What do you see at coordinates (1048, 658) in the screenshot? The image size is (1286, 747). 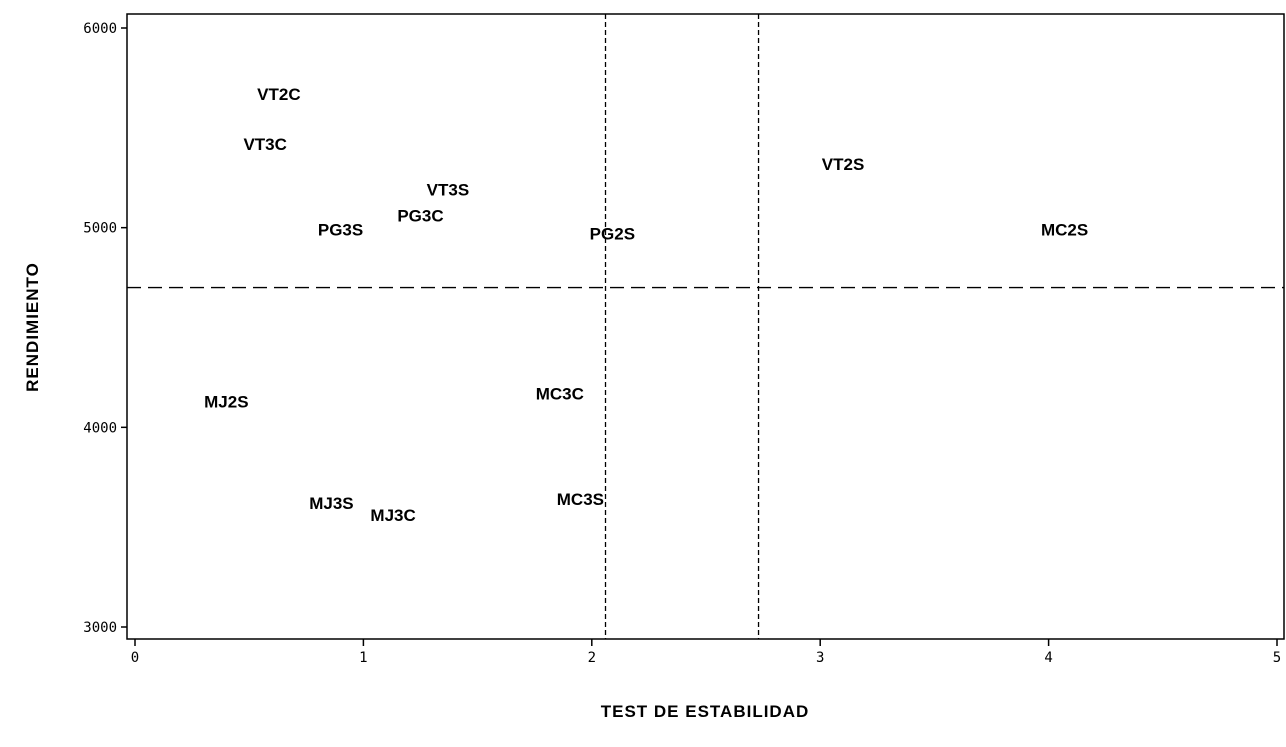 I see `x-tick-label: 4` at bounding box center [1048, 658].